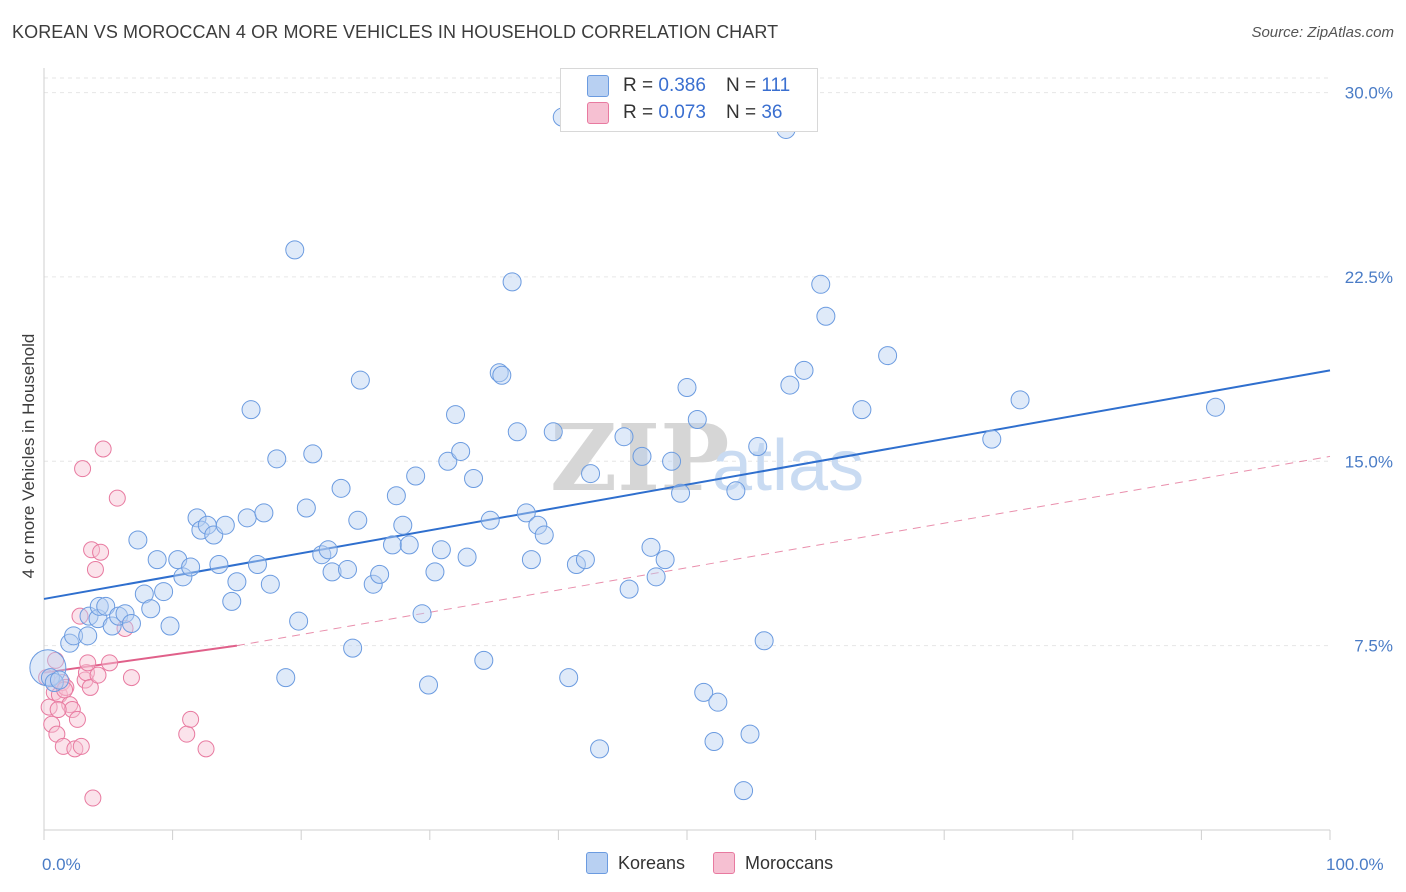 The width and height of the screenshot is (1406, 892). I want to click on bottom-legend-label-korean: Koreans, so click(652, 862).